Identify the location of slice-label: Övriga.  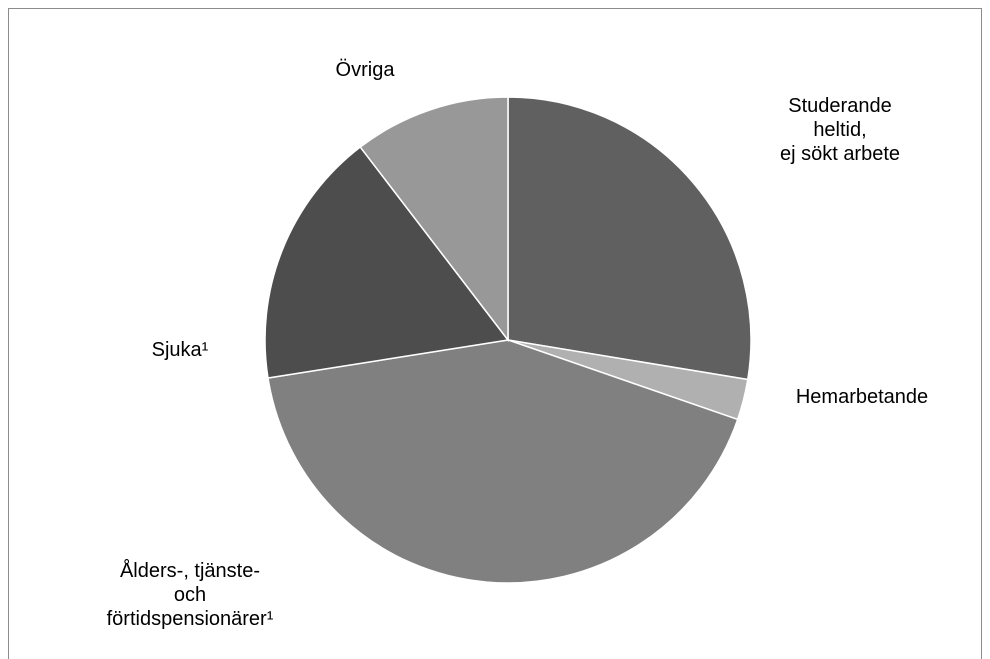
(365, 70).